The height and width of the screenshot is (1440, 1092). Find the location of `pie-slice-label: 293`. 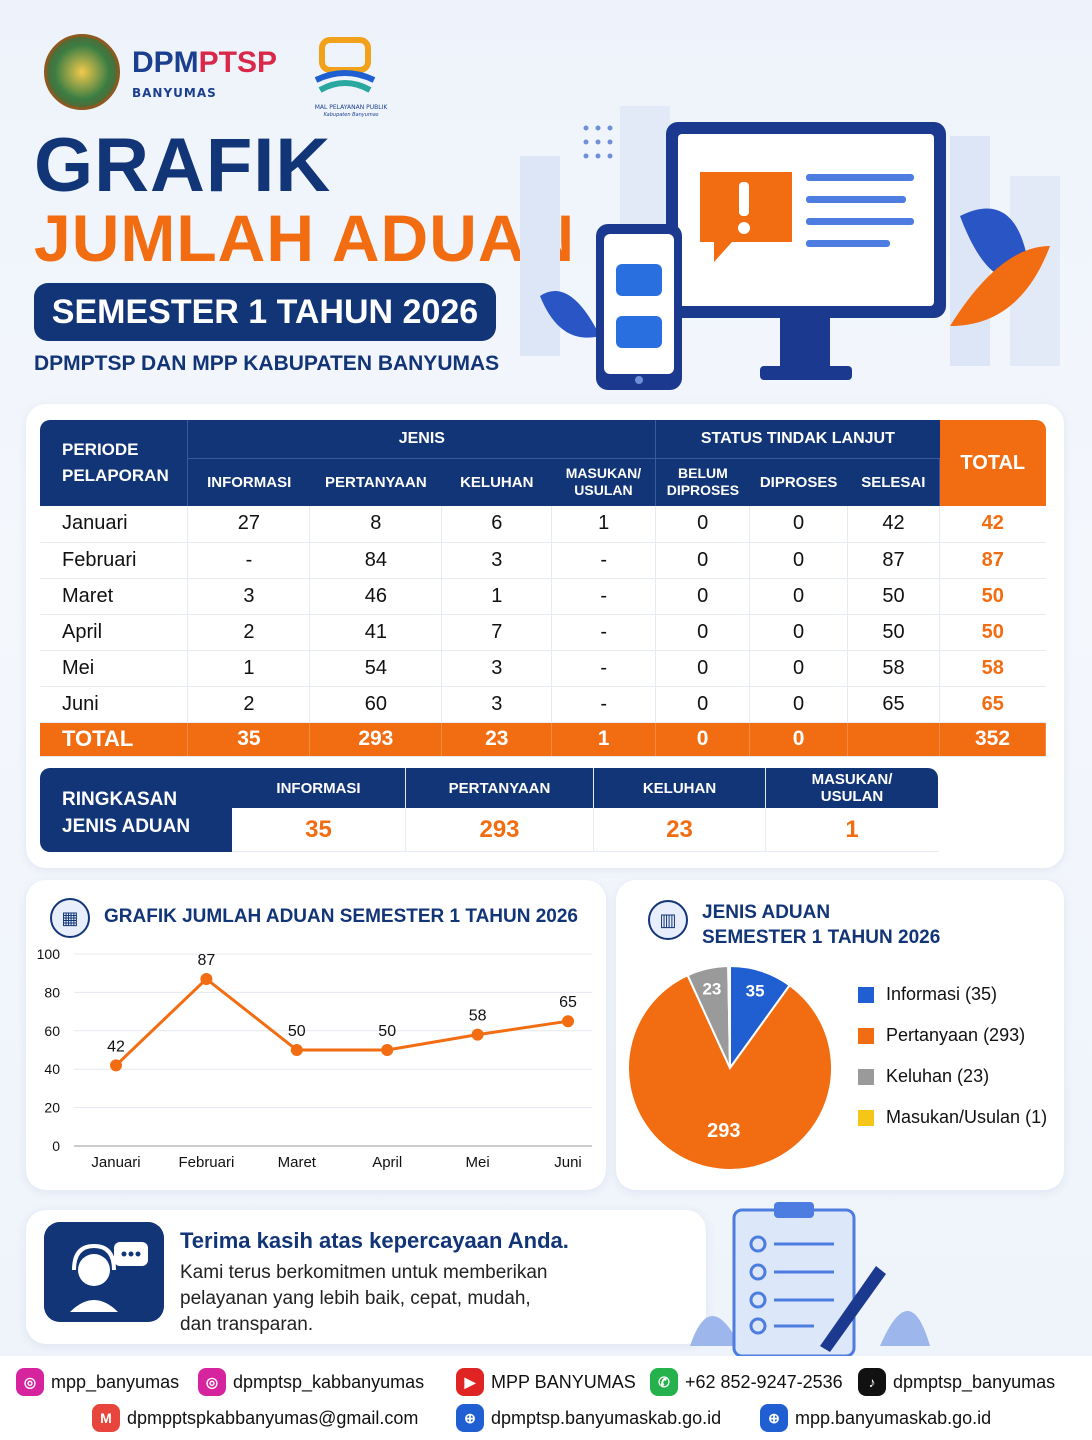

pie-slice-label: 293 is located at coordinates (723, 1131).